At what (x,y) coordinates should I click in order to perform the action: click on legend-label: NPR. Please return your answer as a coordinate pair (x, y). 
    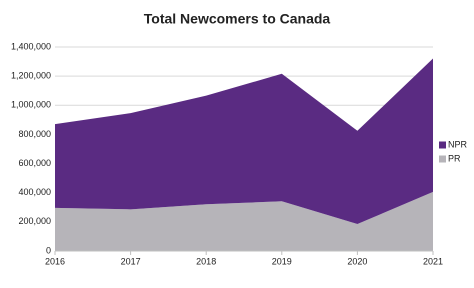
    Looking at the image, I should click on (458, 144).